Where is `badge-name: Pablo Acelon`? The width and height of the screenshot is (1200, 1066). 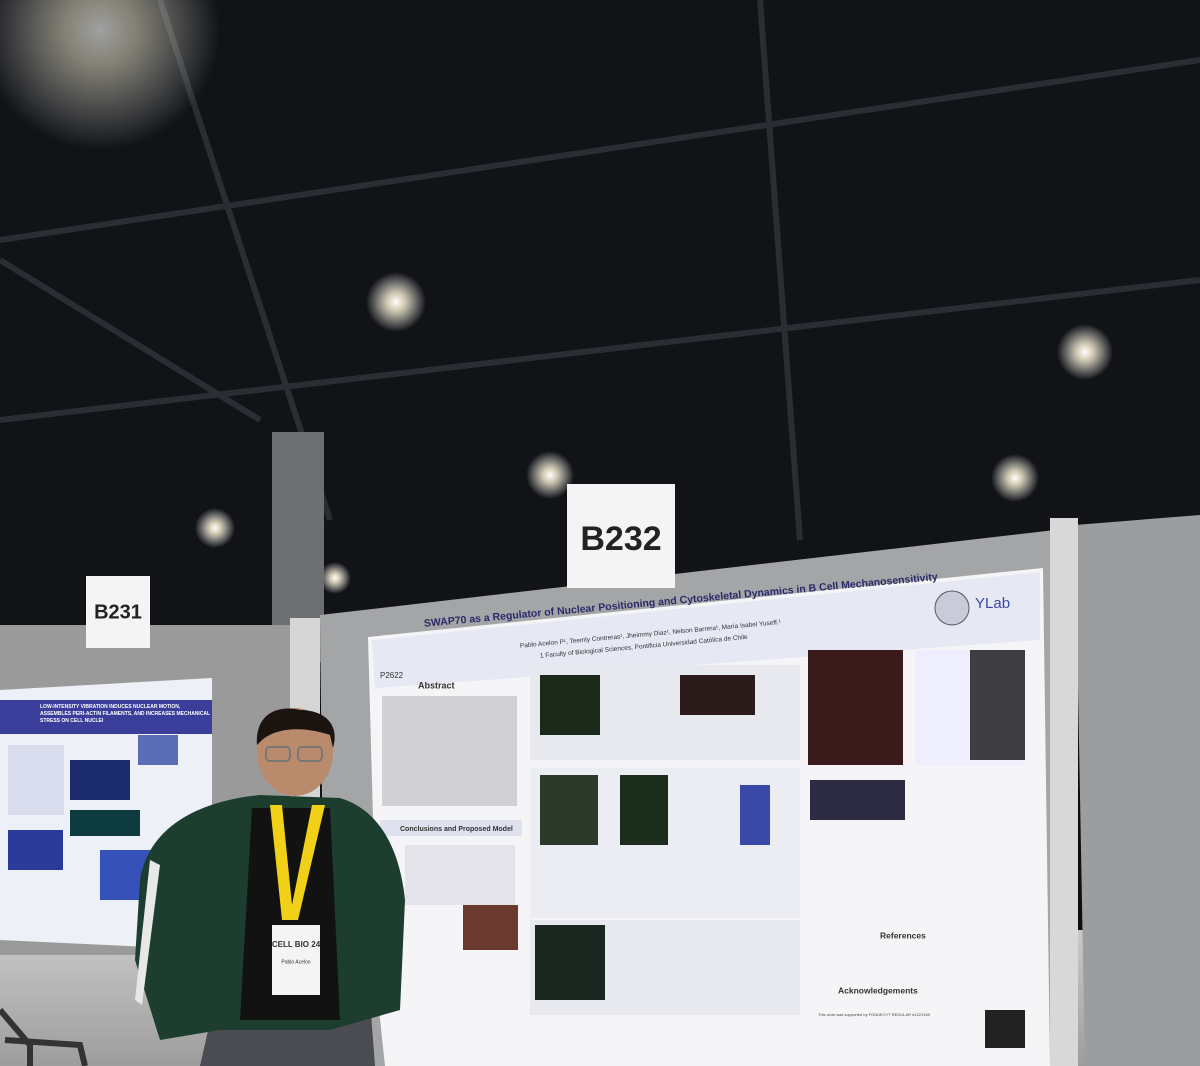 badge-name: Pablo Acelon is located at coordinates (295, 962).